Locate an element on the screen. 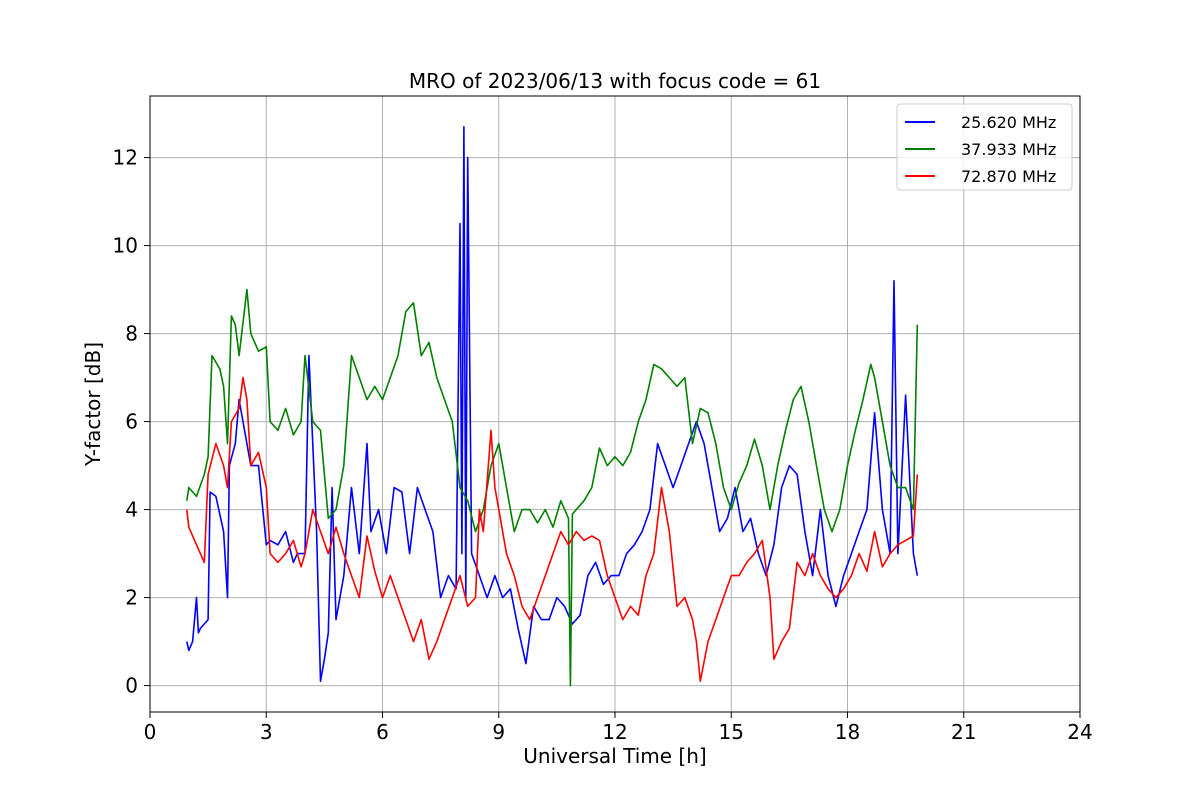  y-axis-label: Y-factor [dB] is located at coordinates (93, 404).